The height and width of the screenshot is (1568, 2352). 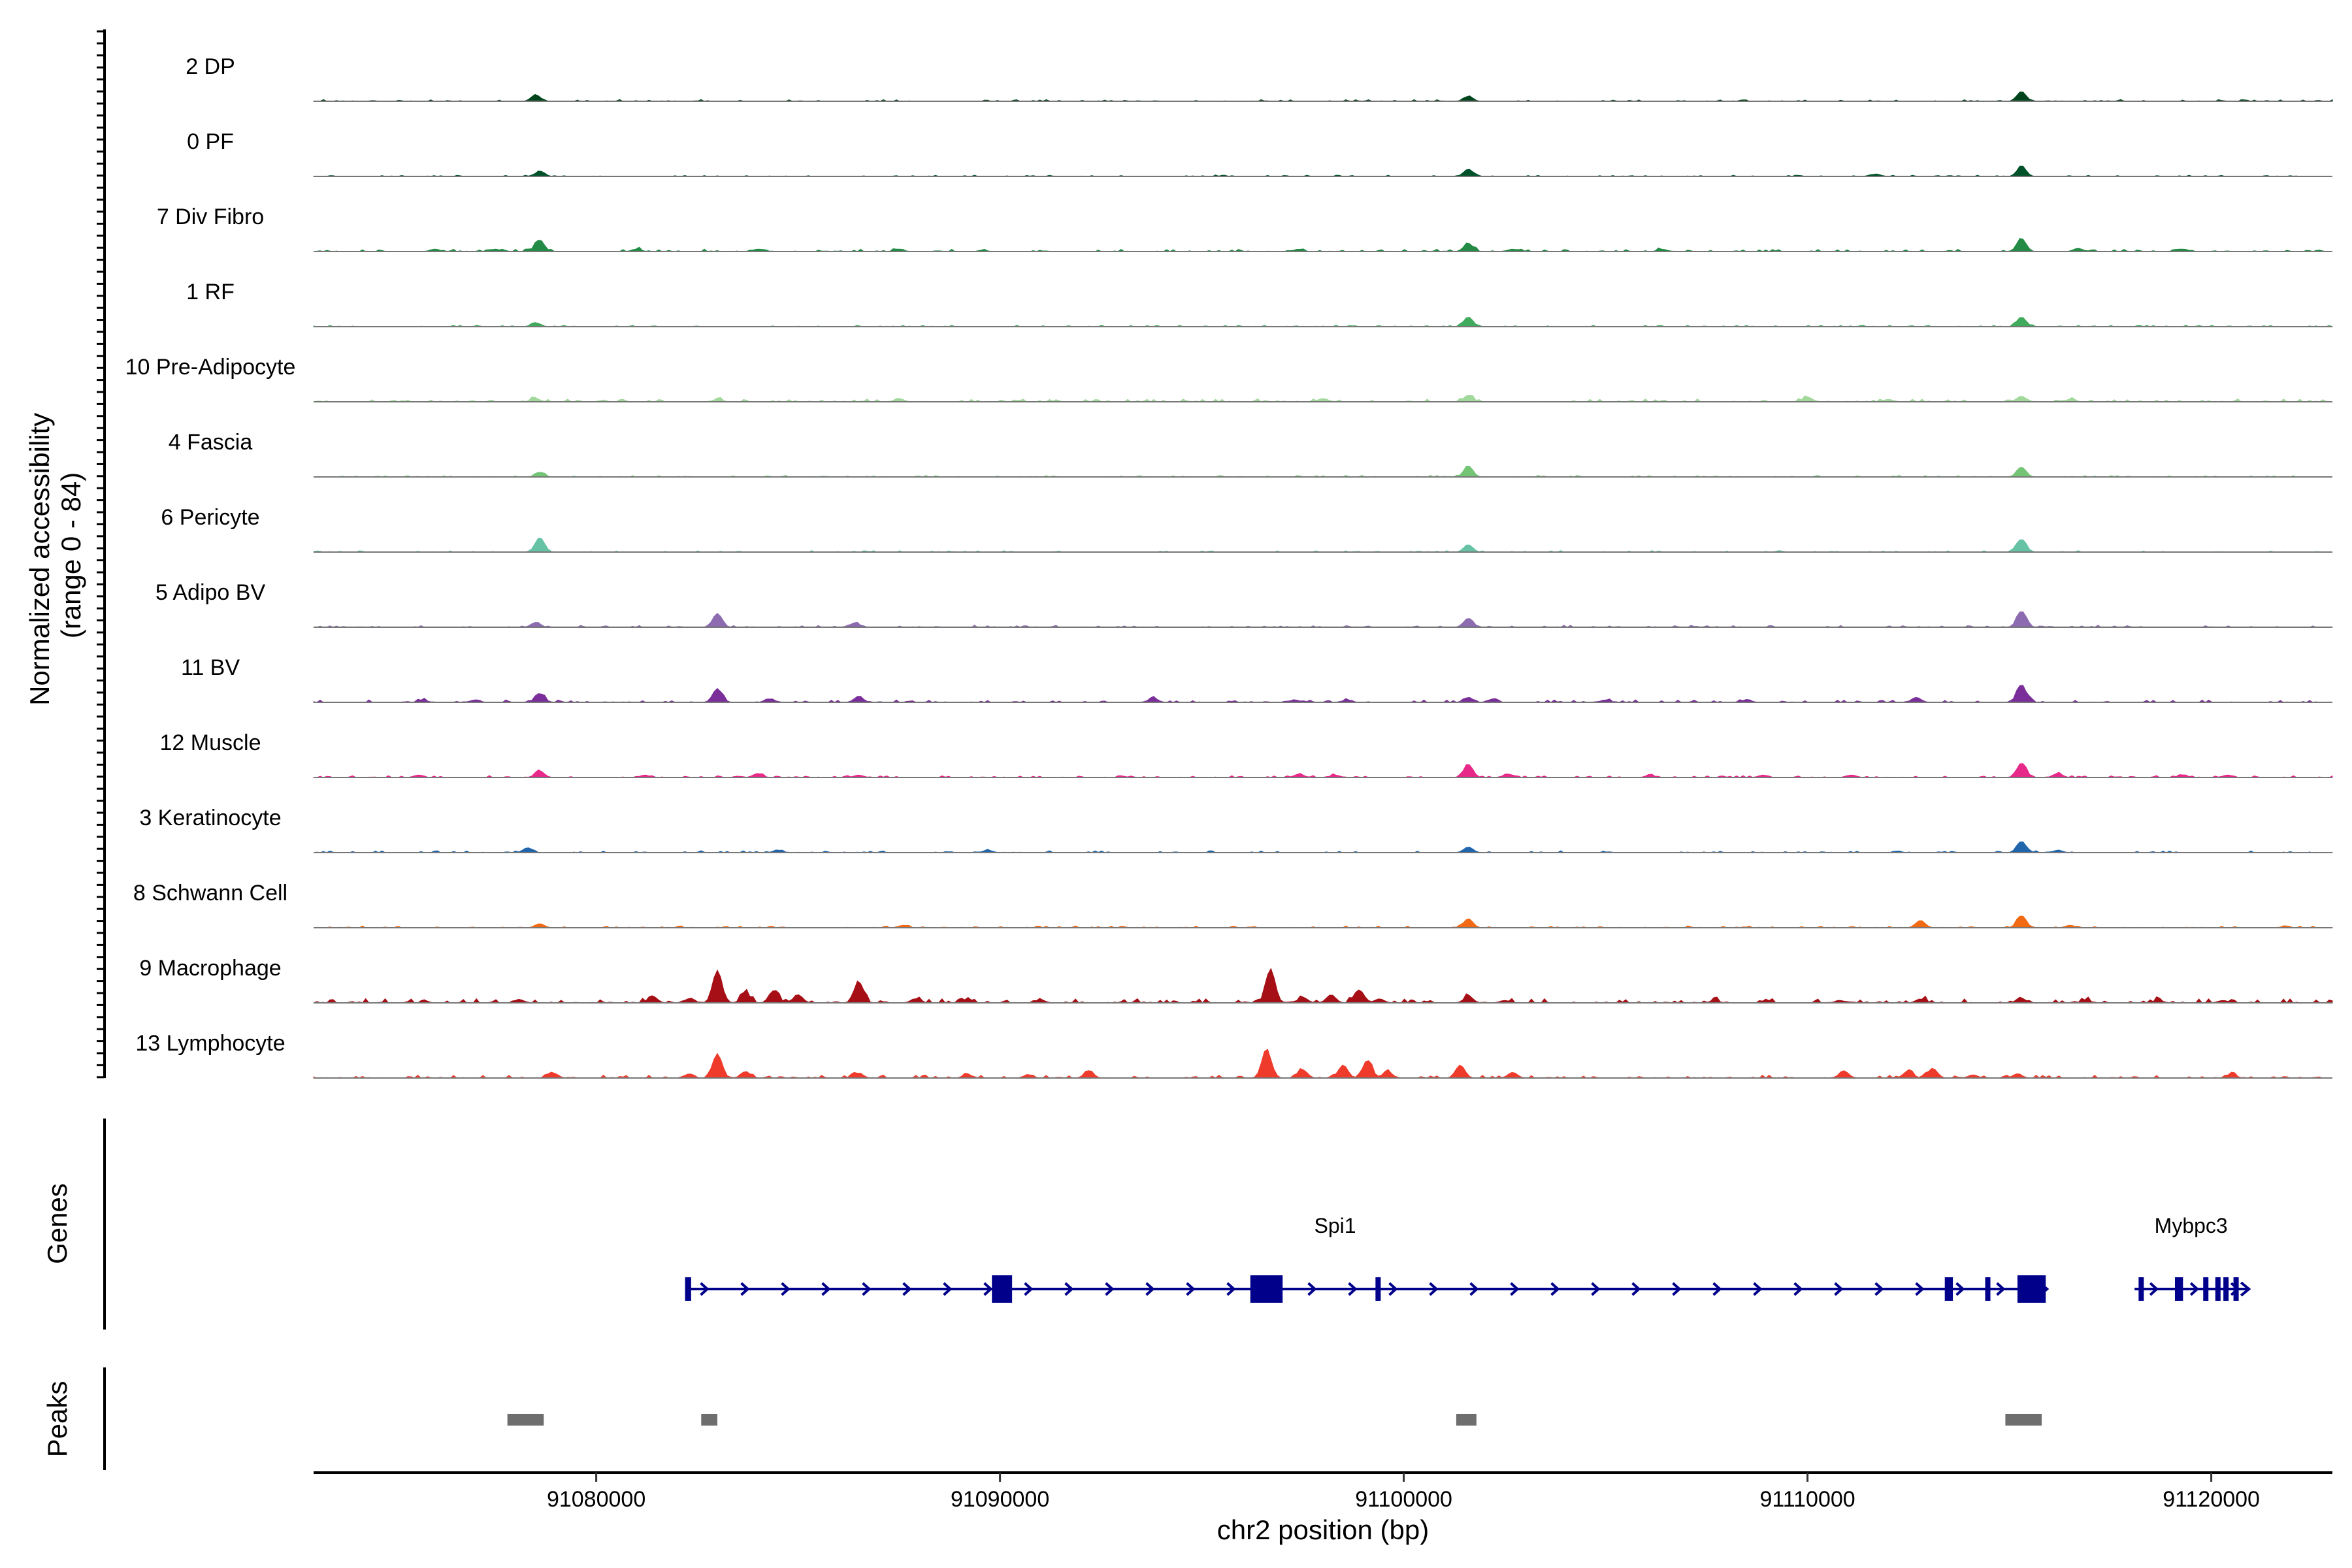 I want to click on coverage-track: 9 Macrophage, so click(x=1236, y=980).